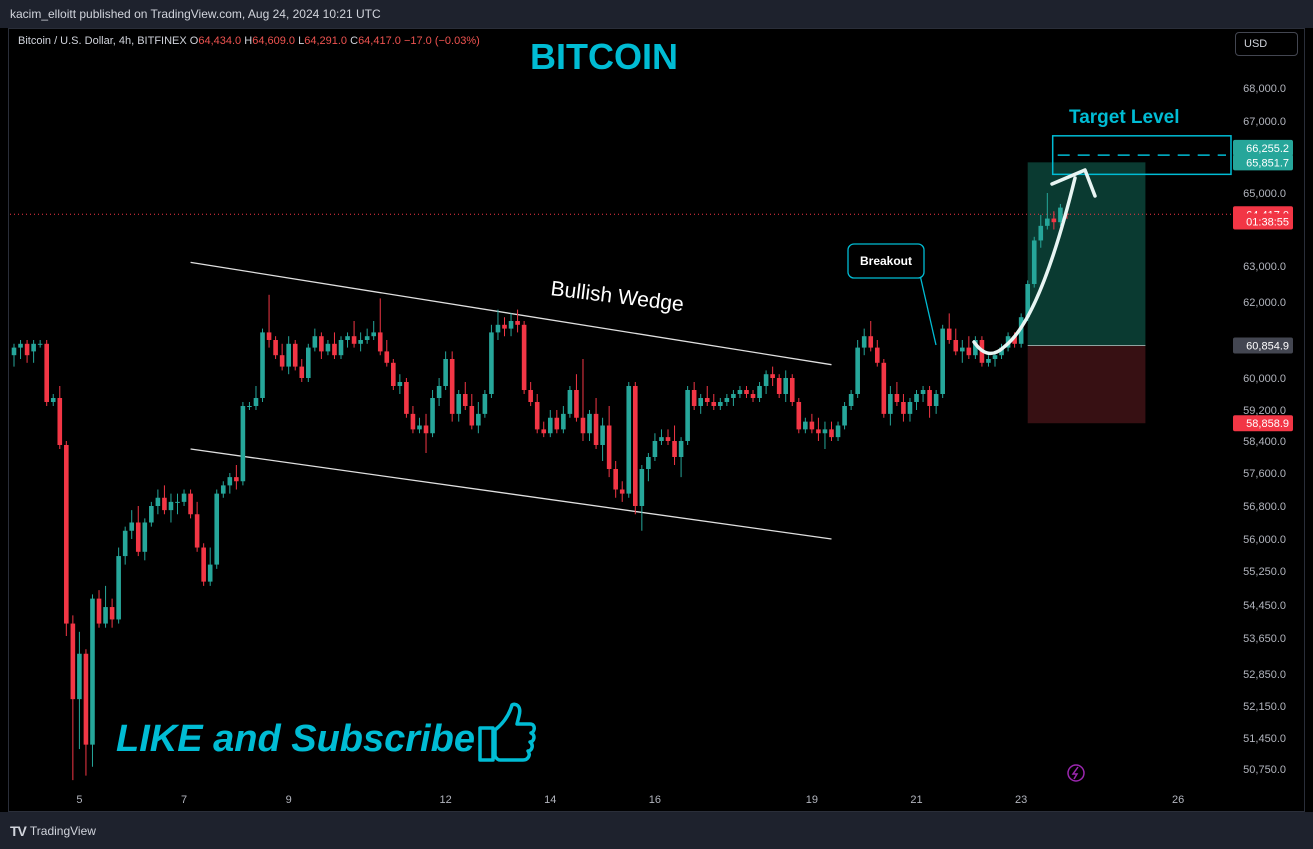  Describe the element at coordinates (1086, 254) in the screenshot. I see `profit-zone` at that location.